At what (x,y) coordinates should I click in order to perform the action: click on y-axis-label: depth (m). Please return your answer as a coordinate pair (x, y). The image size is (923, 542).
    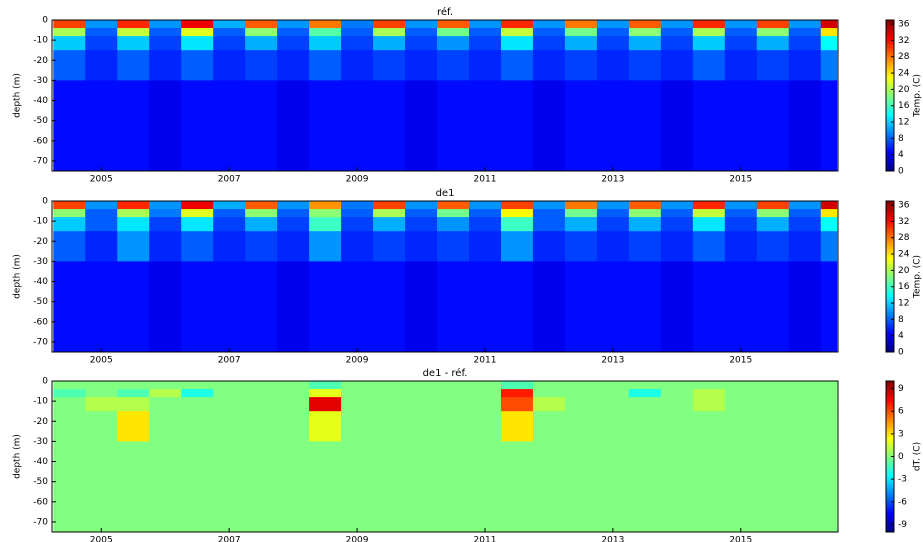
    Looking at the image, I should click on (18, 276).